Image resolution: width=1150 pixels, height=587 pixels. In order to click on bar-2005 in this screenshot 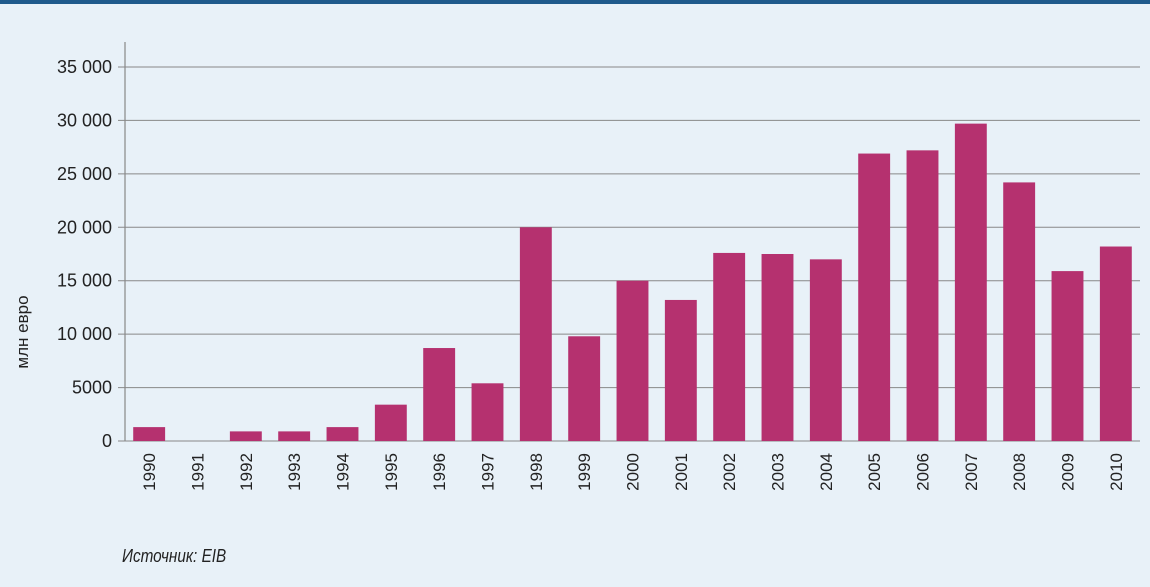, I will do `click(874, 297)`.